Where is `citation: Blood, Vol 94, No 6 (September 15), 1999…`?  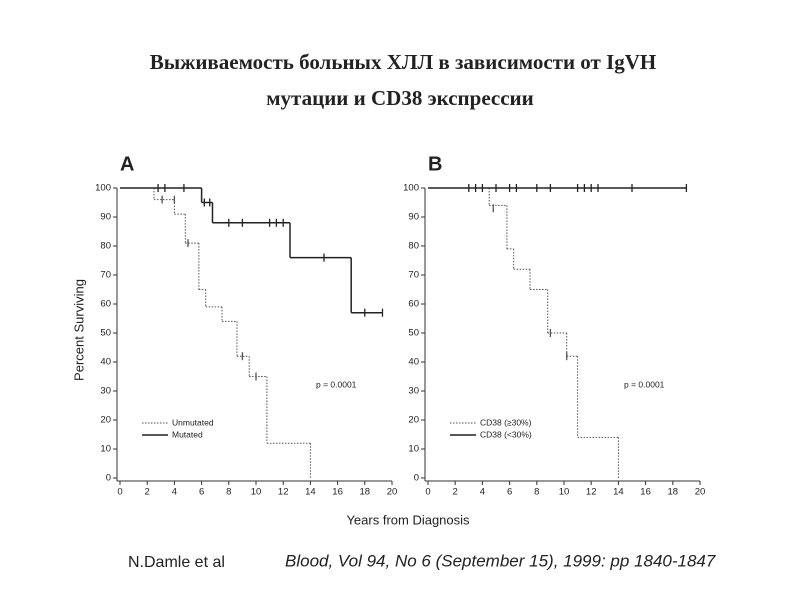
citation: Blood, Vol 94, No 6 (September 15), 1999… is located at coordinates (500, 560).